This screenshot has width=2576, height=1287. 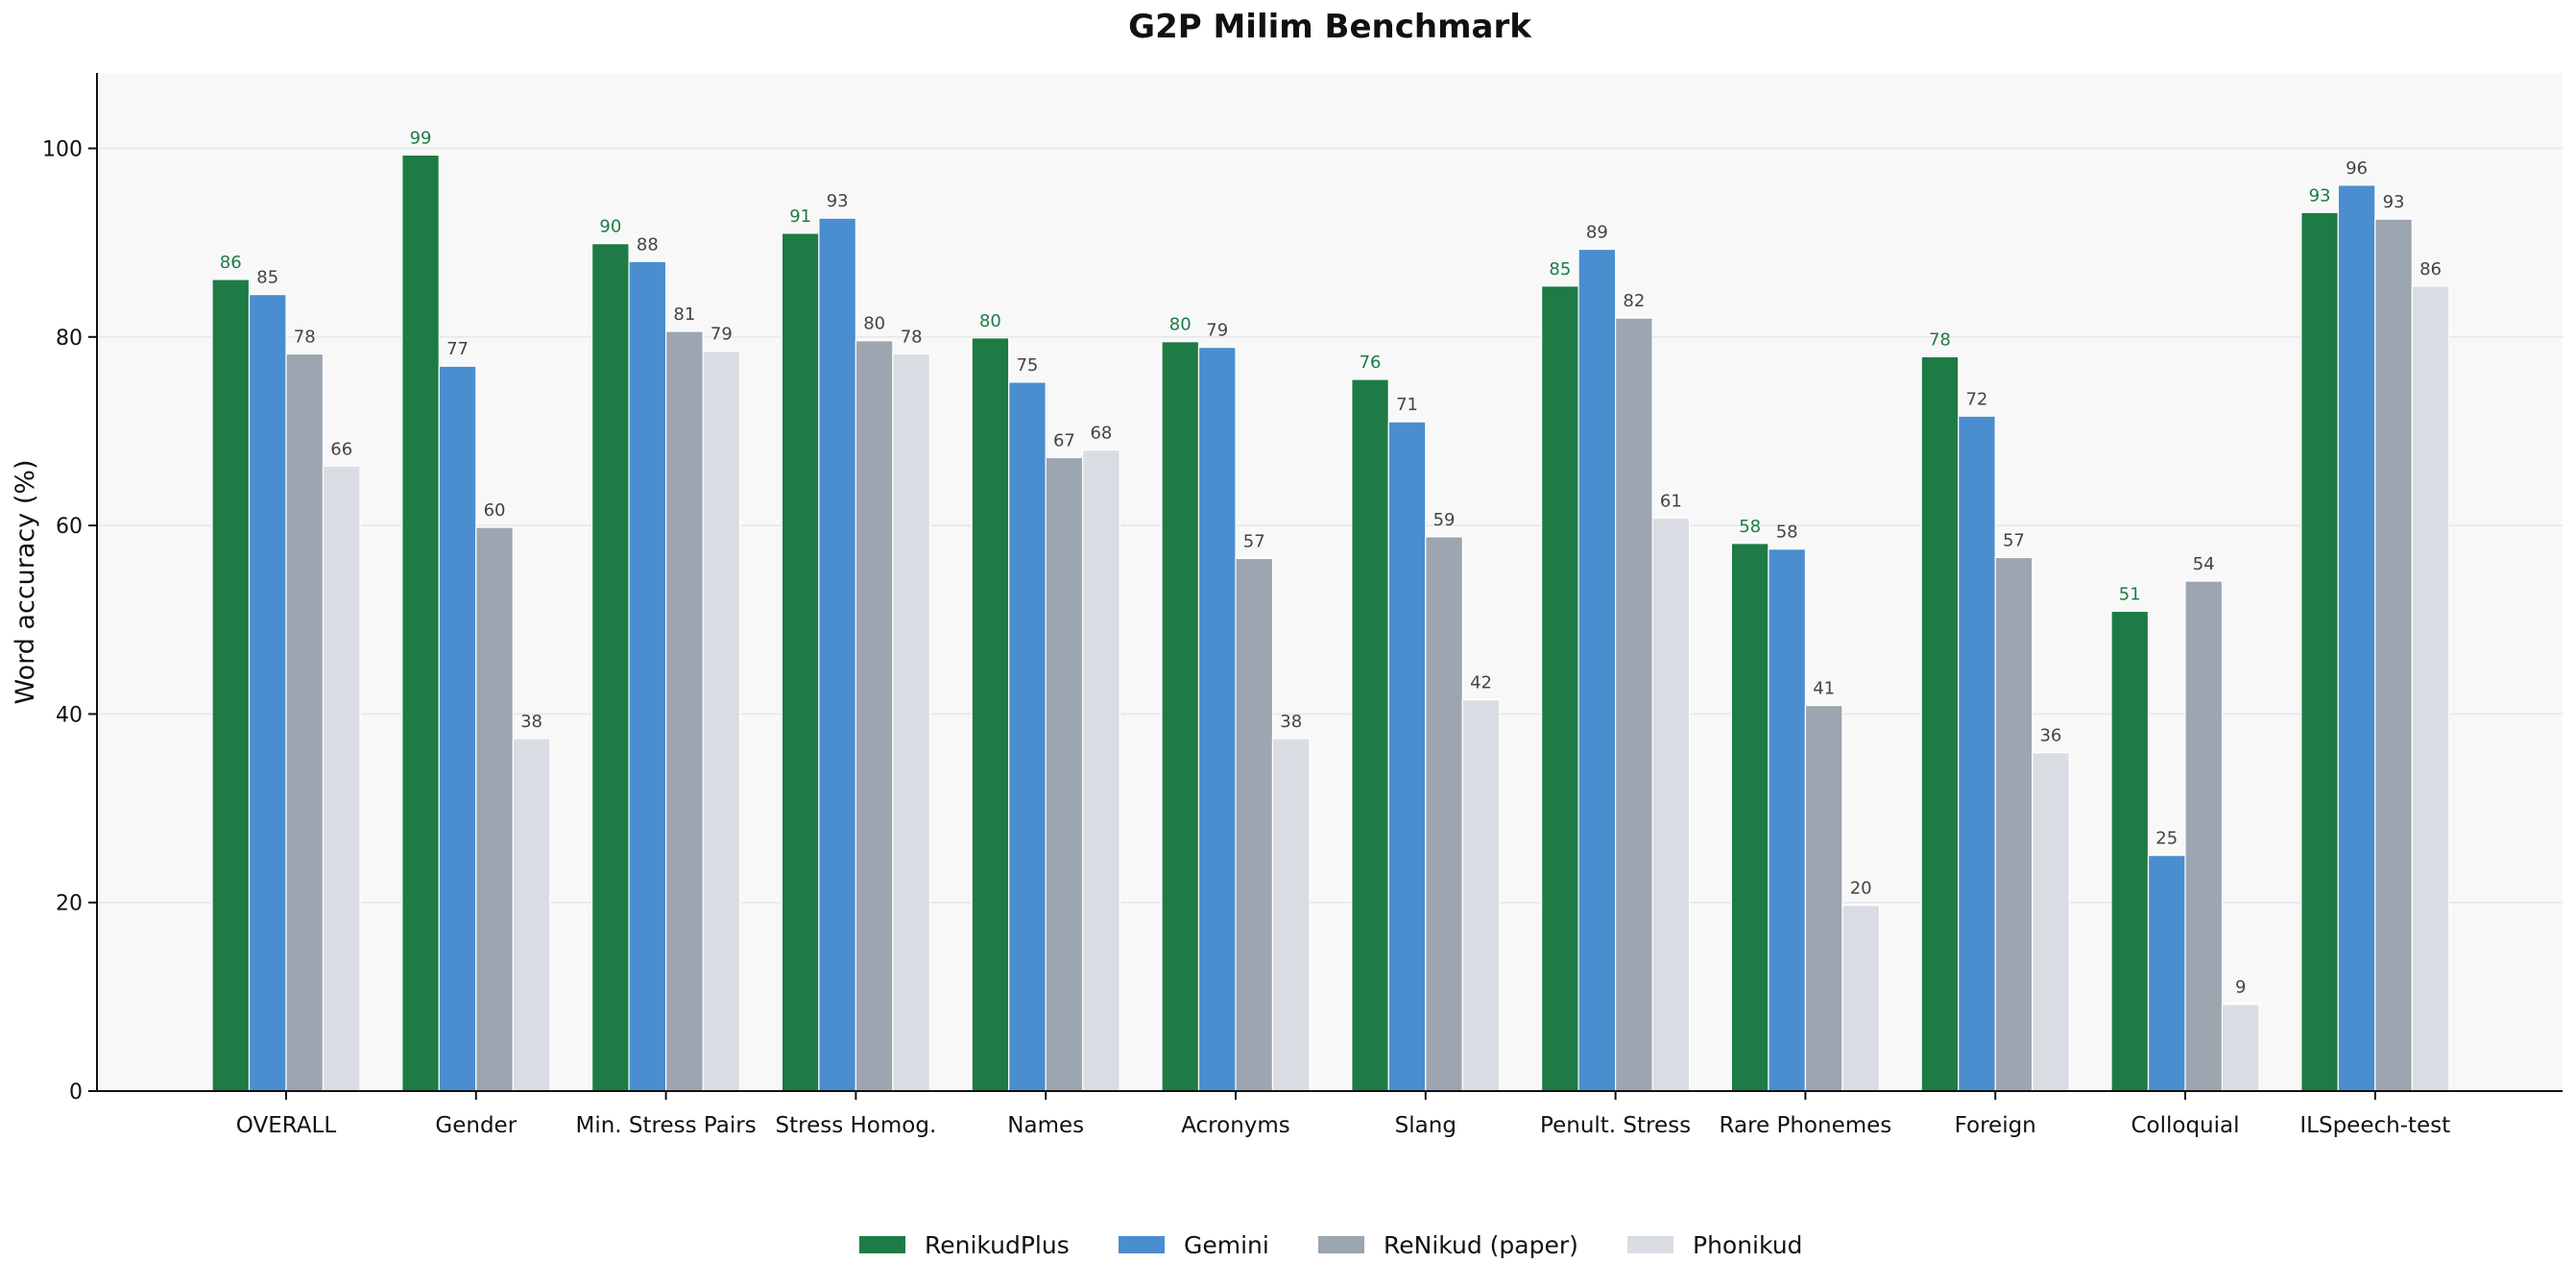 I want to click on bar-value-label: 25, so click(x=2166, y=839).